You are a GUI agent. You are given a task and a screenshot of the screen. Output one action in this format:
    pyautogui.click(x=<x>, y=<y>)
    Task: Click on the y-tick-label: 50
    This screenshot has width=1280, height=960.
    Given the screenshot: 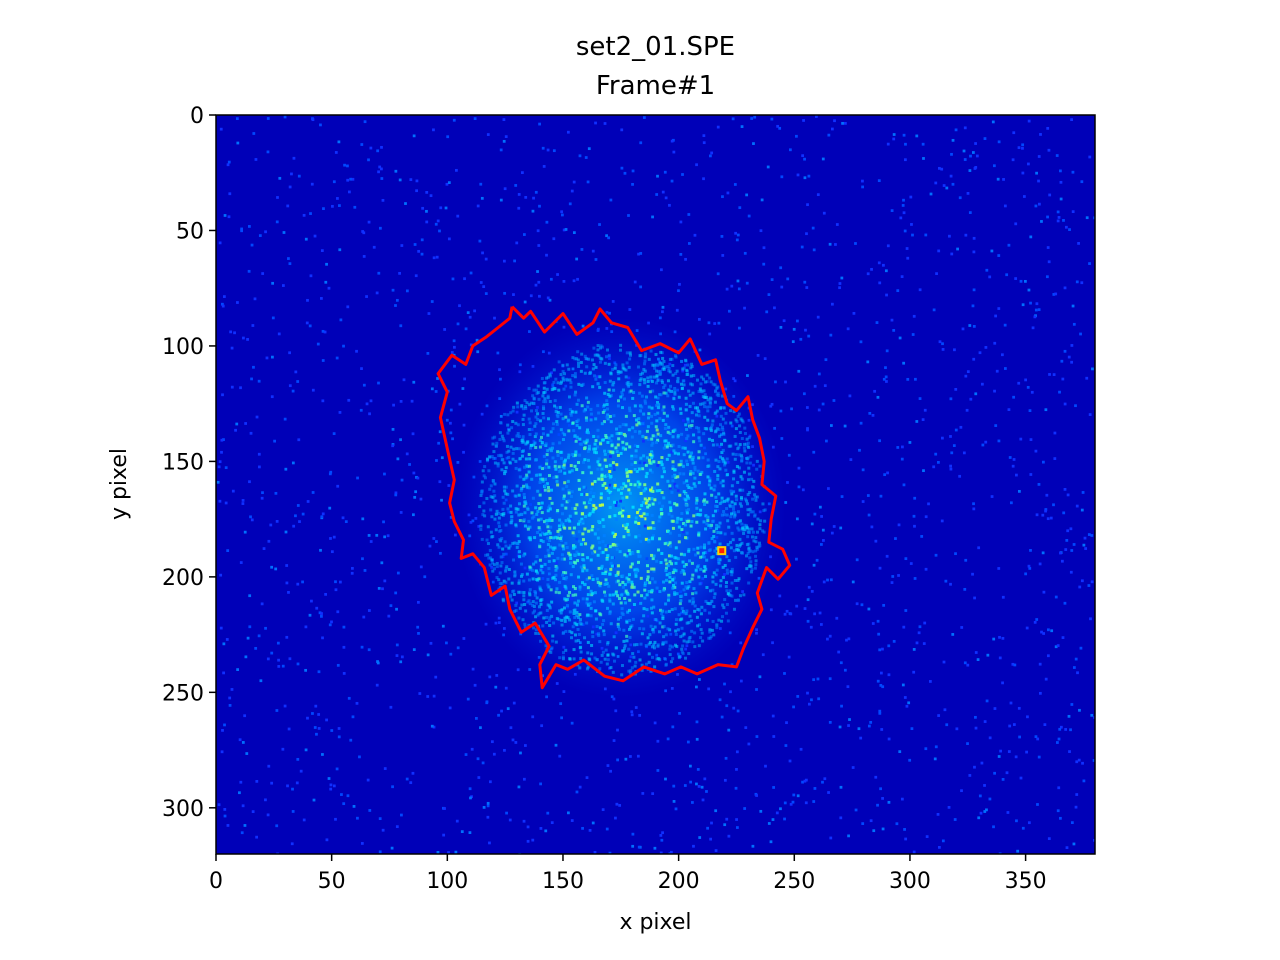 What is the action you would take?
    pyautogui.click(x=190, y=231)
    